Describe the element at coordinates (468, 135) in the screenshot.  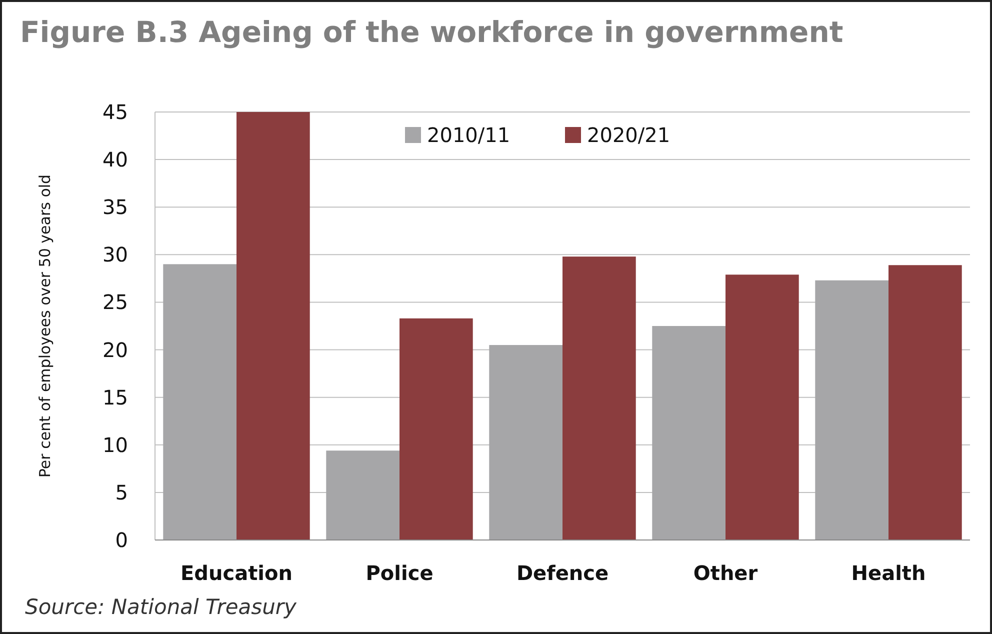
I see `legend-label: 2010/11` at that location.